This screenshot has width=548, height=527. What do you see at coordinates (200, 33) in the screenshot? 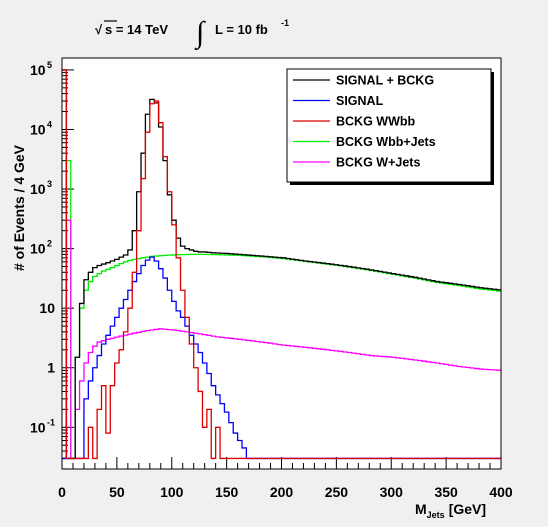
I see `integral-symbol: ∫` at bounding box center [200, 33].